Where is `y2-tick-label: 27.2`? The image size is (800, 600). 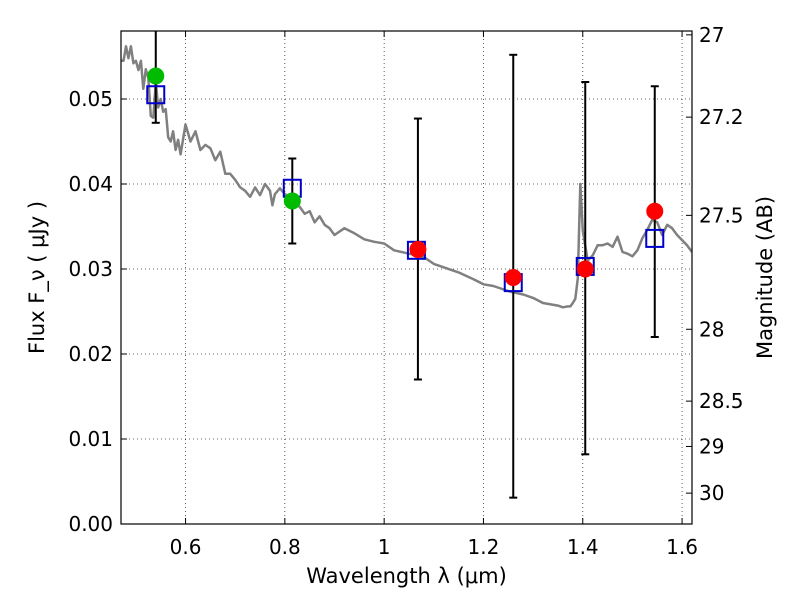 y2-tick-label: 27.2 is located at coordinates (721, 117).